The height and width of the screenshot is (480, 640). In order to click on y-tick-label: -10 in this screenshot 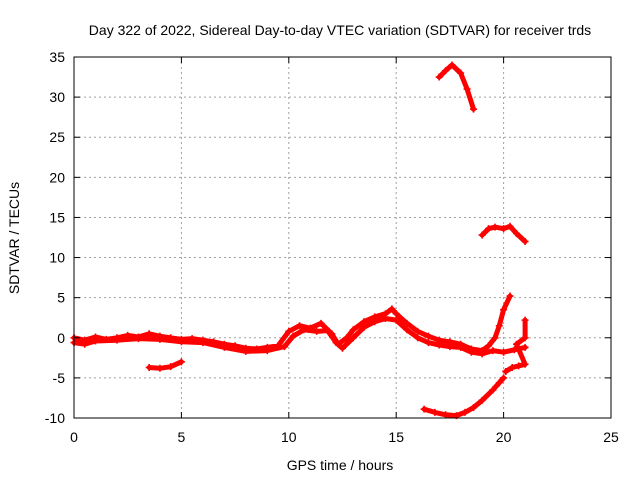, I will do `click(55, 418)`.